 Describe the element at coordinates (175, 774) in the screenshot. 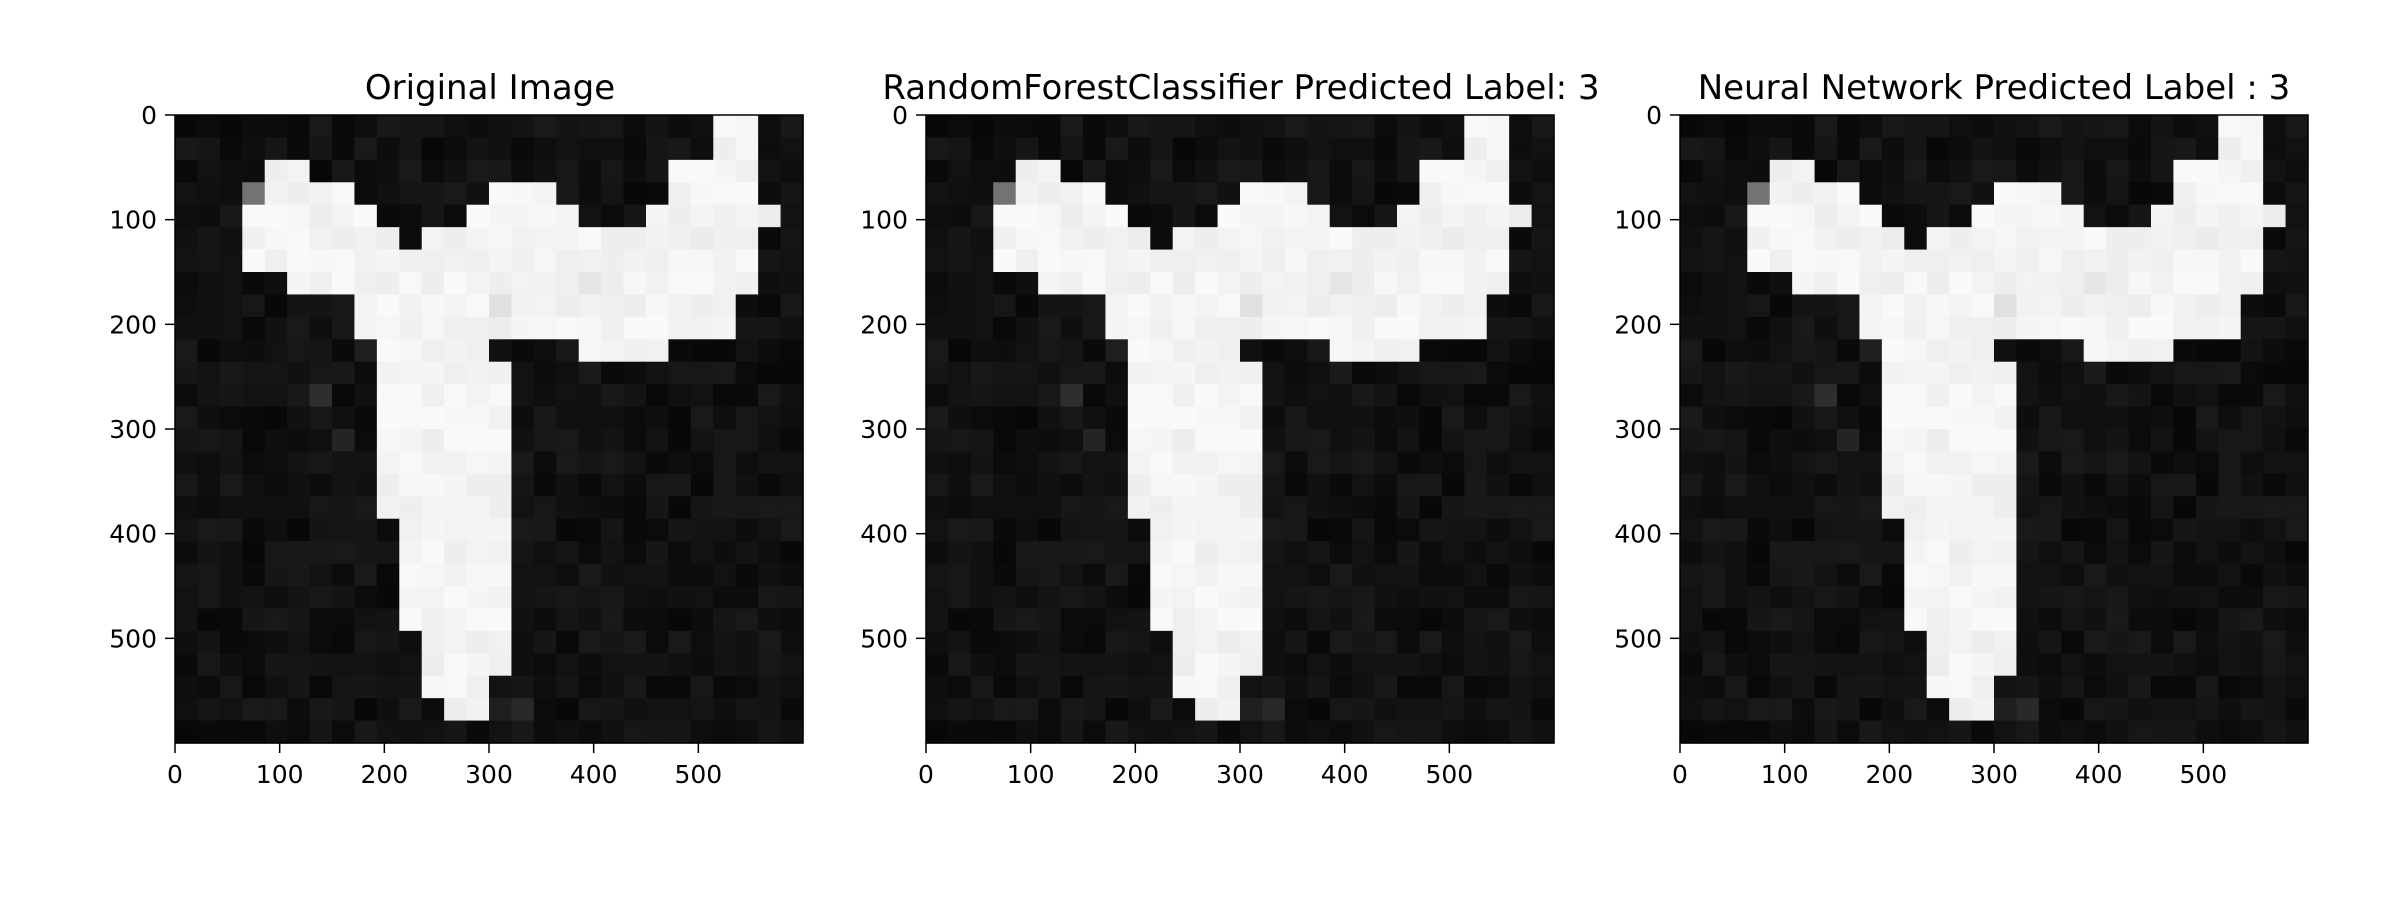

I see `x-tick-label: 0` at that location.